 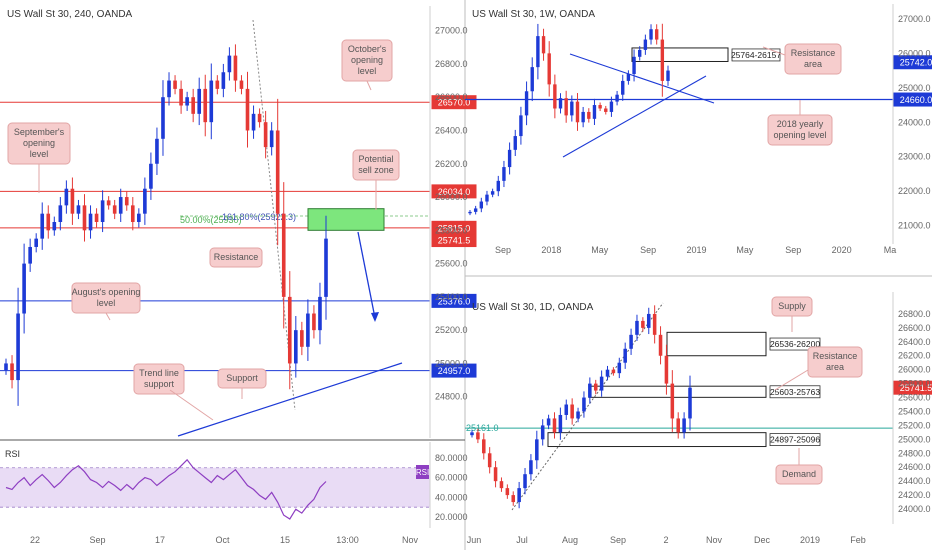 What do you see at coordinates (774, 51) in the screenshot?
I see `w1-callout-pointer` at bounding box center [774, 51].